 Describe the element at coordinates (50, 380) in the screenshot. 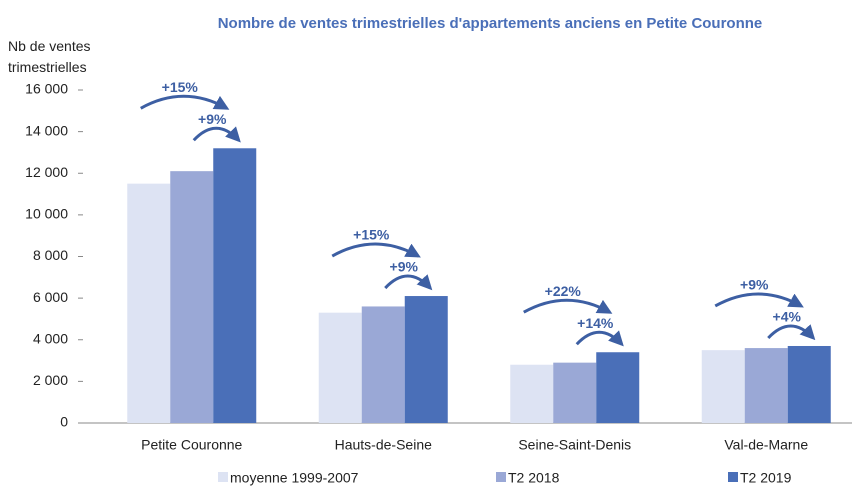

I see `y-tick-label: 2 000` at that location.